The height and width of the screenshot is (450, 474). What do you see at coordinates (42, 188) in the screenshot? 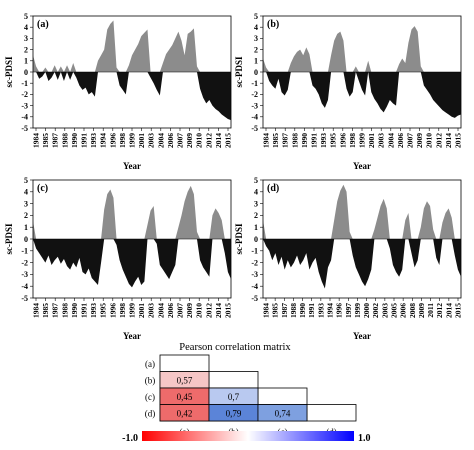
I see `panel-label: (c)` at bounding box center [42, 188].